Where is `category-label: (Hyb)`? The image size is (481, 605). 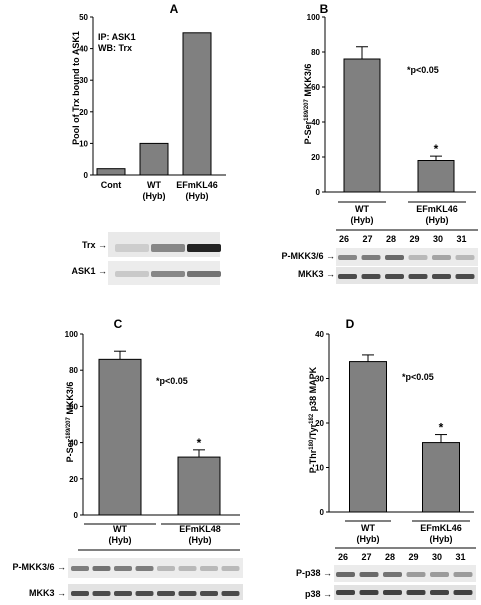 category-label: (Hyb) is located at coordinates (154, 196).